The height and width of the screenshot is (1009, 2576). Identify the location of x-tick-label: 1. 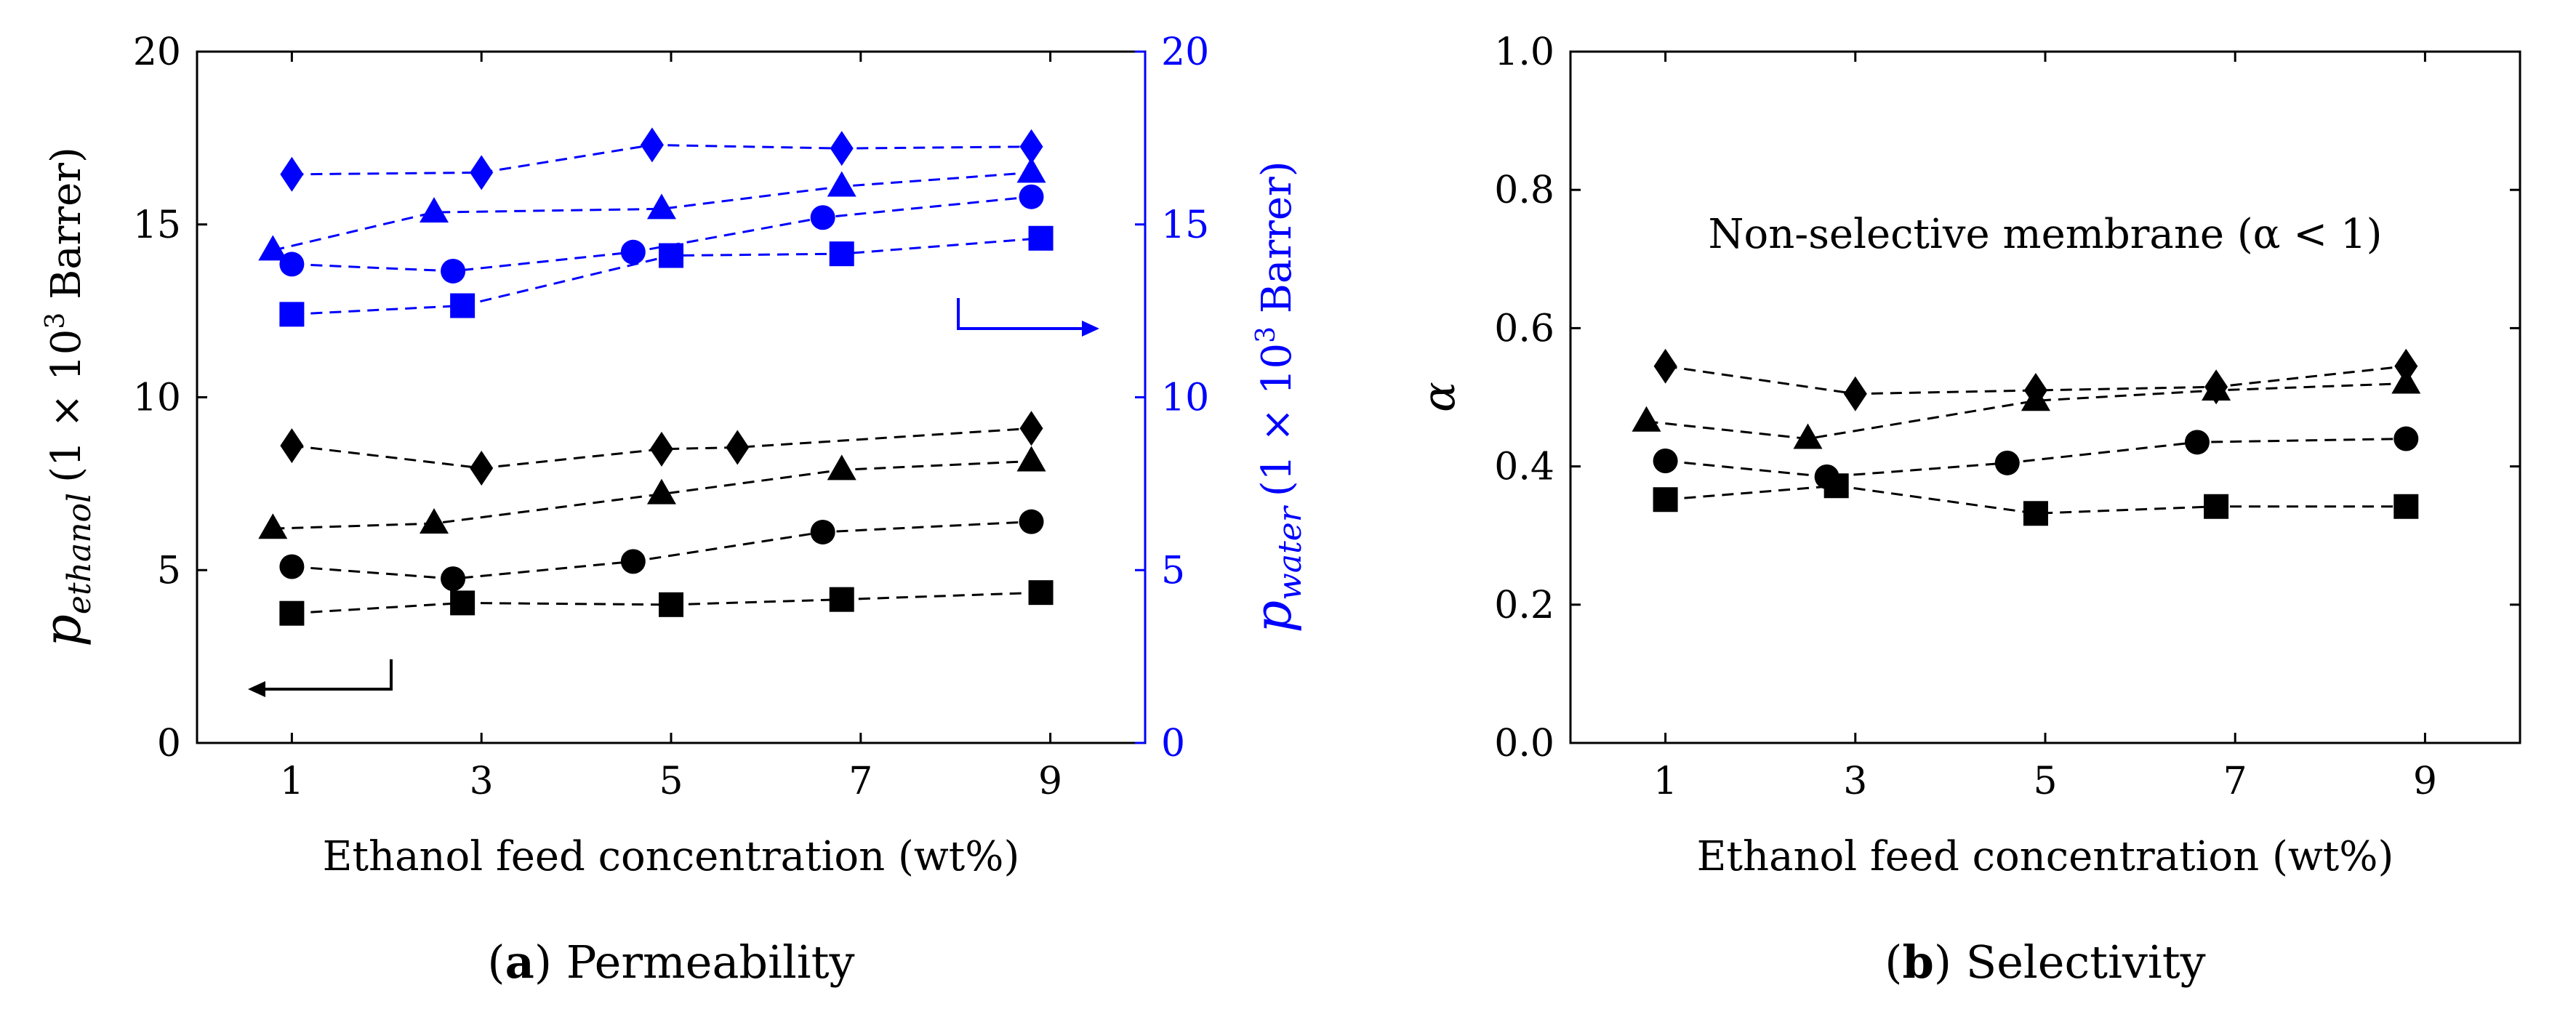
(1665, 782).